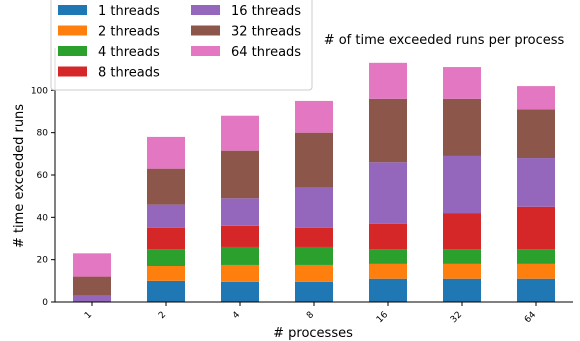  What do you see at coordinates (536, 271) in the screenshot?
I see `bar-segment-64-2-threads` at bounding box center [536, 271].